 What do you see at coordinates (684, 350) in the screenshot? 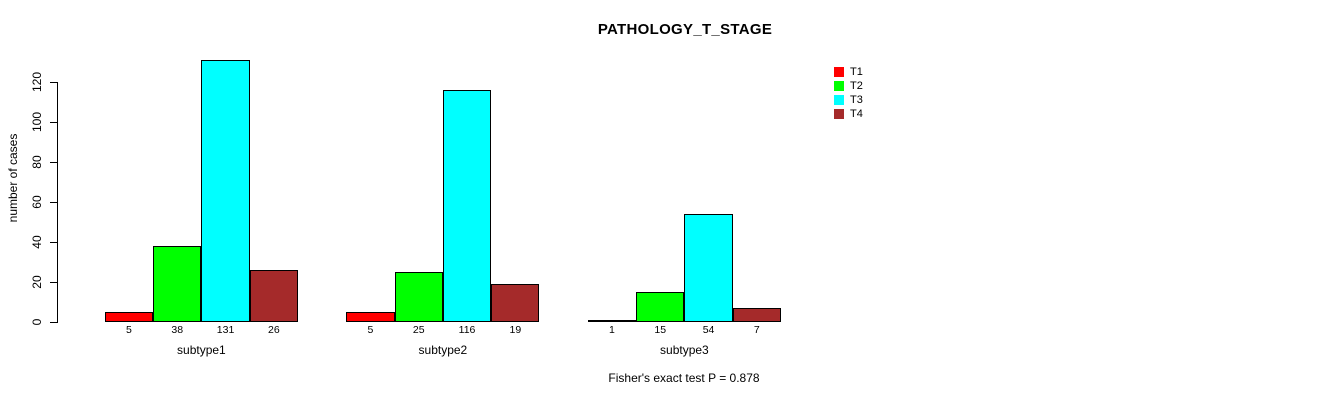
I see `category-label: subtype3` at bounding box center [684, 350].